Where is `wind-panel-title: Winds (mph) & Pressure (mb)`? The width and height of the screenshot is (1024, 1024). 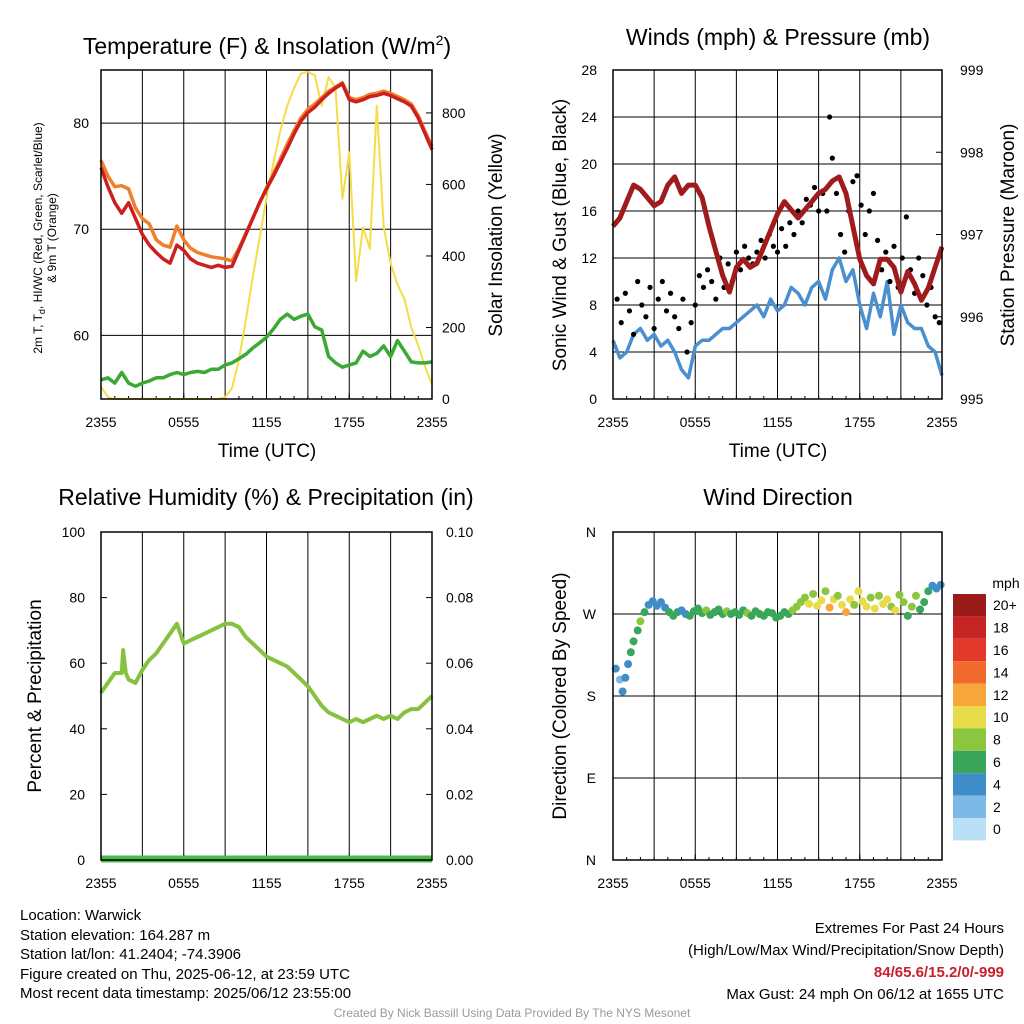 wind-panel-title: Winds (mph) & Pressure (mb) is located at coordinates (778, 37).